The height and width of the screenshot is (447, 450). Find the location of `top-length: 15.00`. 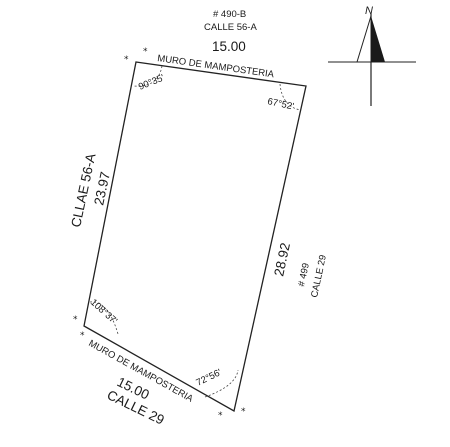

top-length: 15.00 is located at coordinates (229, 46).